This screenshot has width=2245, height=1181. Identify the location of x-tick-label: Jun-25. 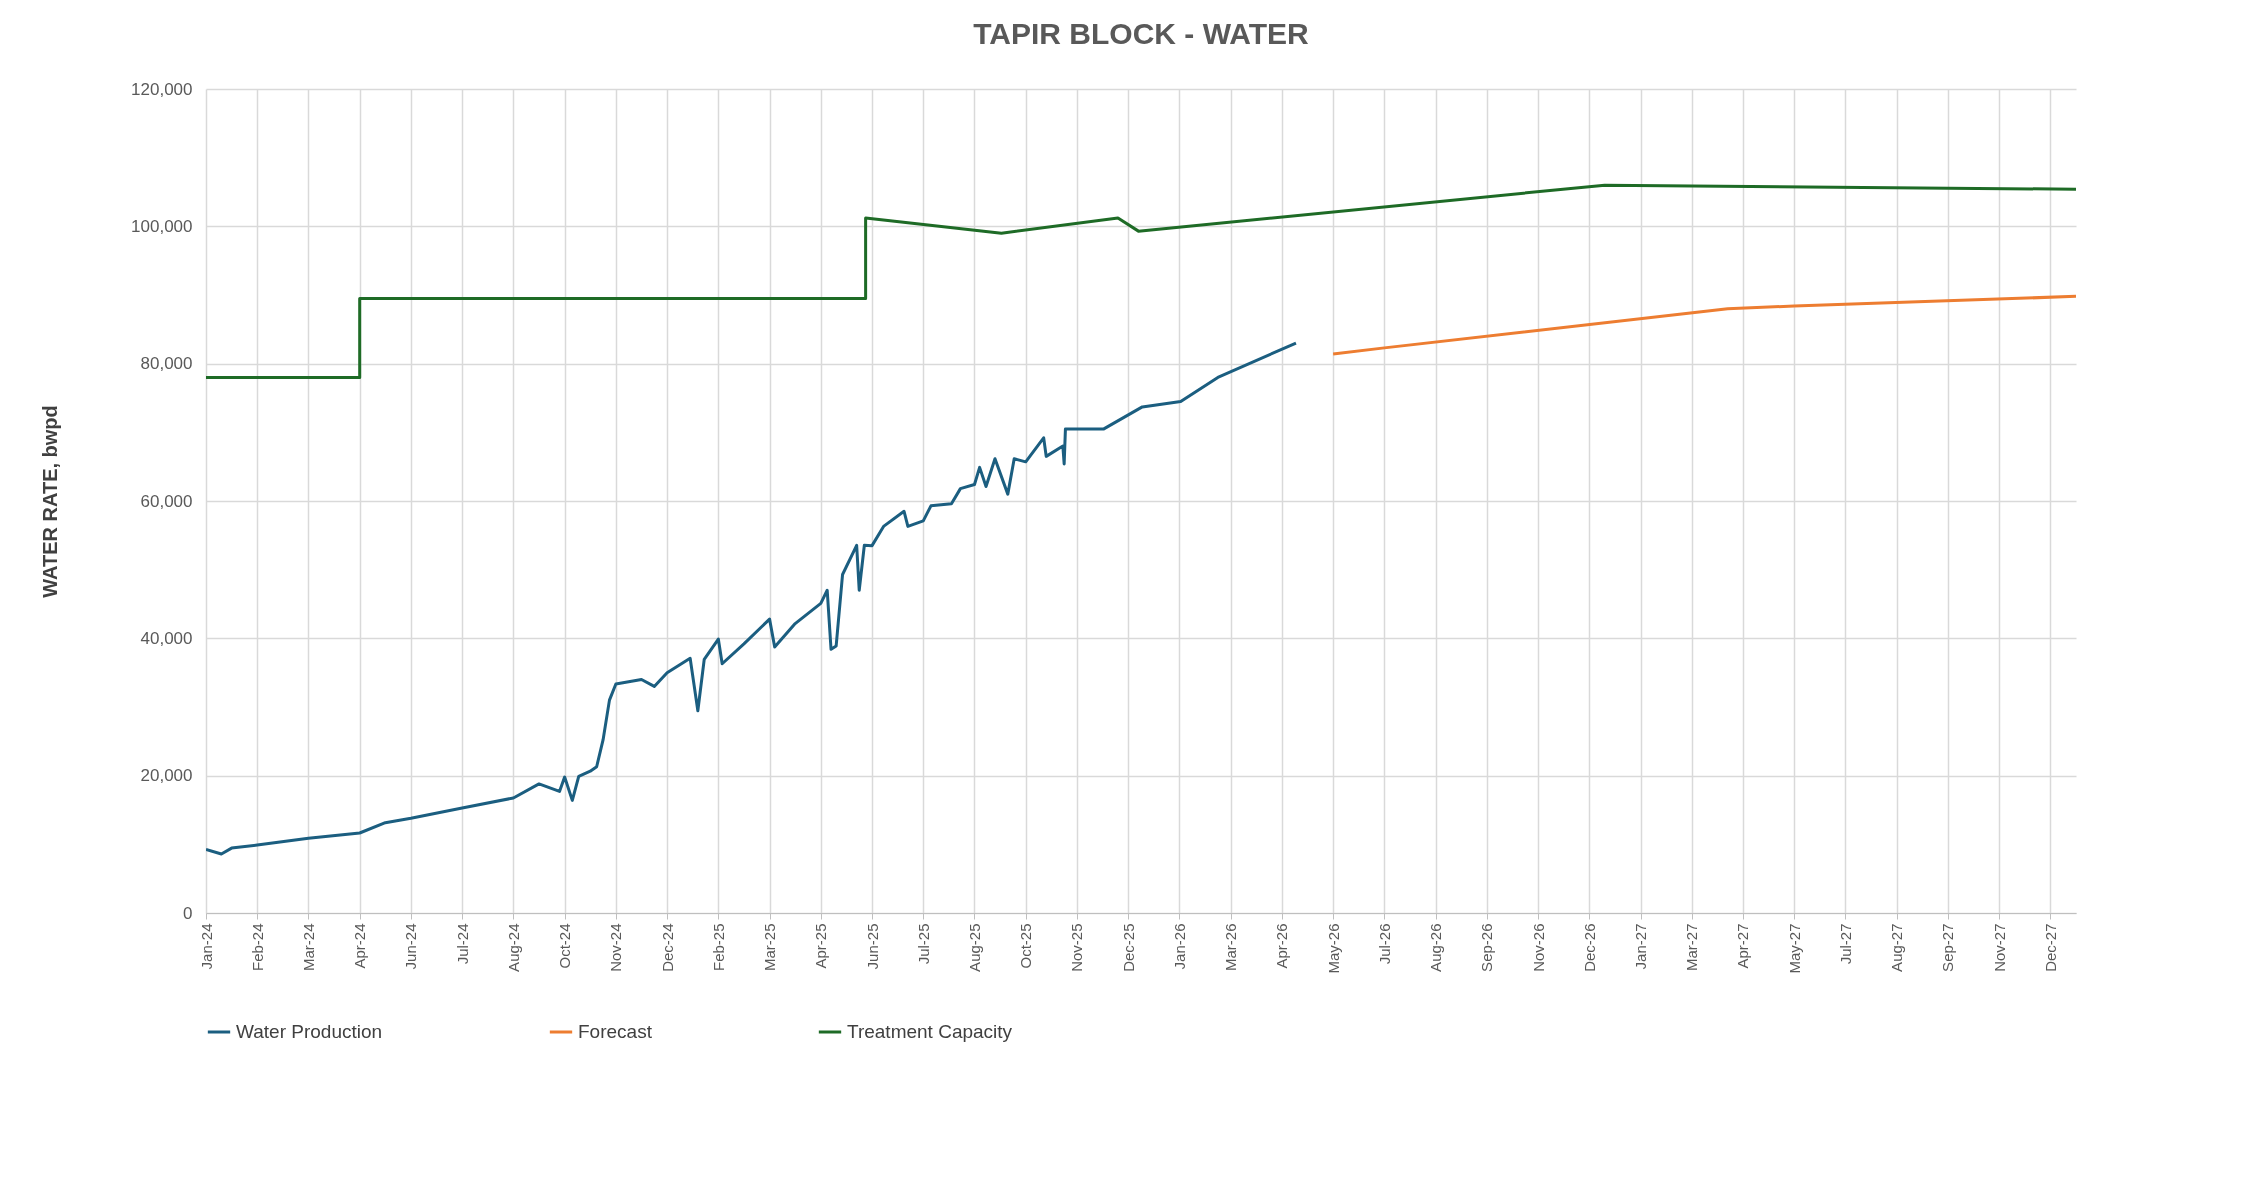
(872, 946).